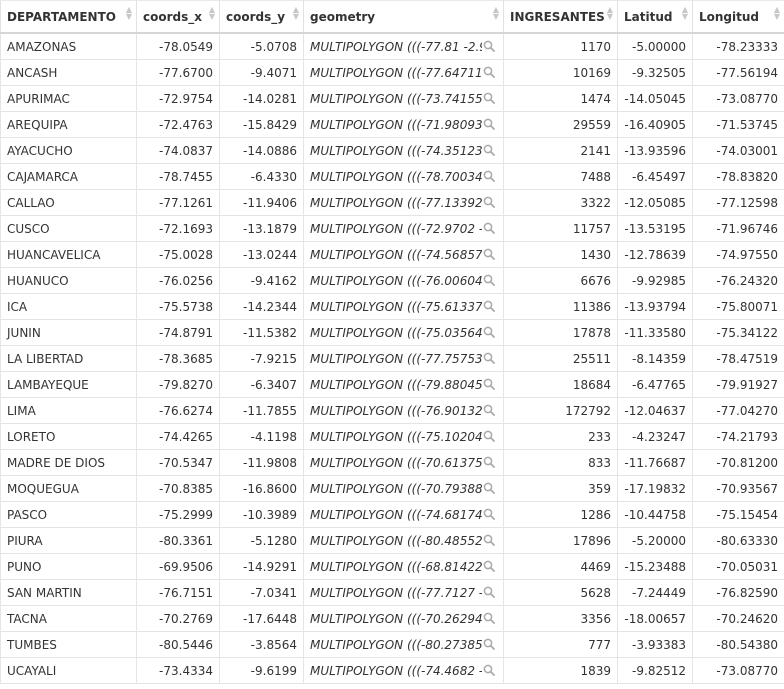 The height and width of the screenshot is (689, 784). I want to click on cell-coords-x: -76.7151, so click(178, 592).